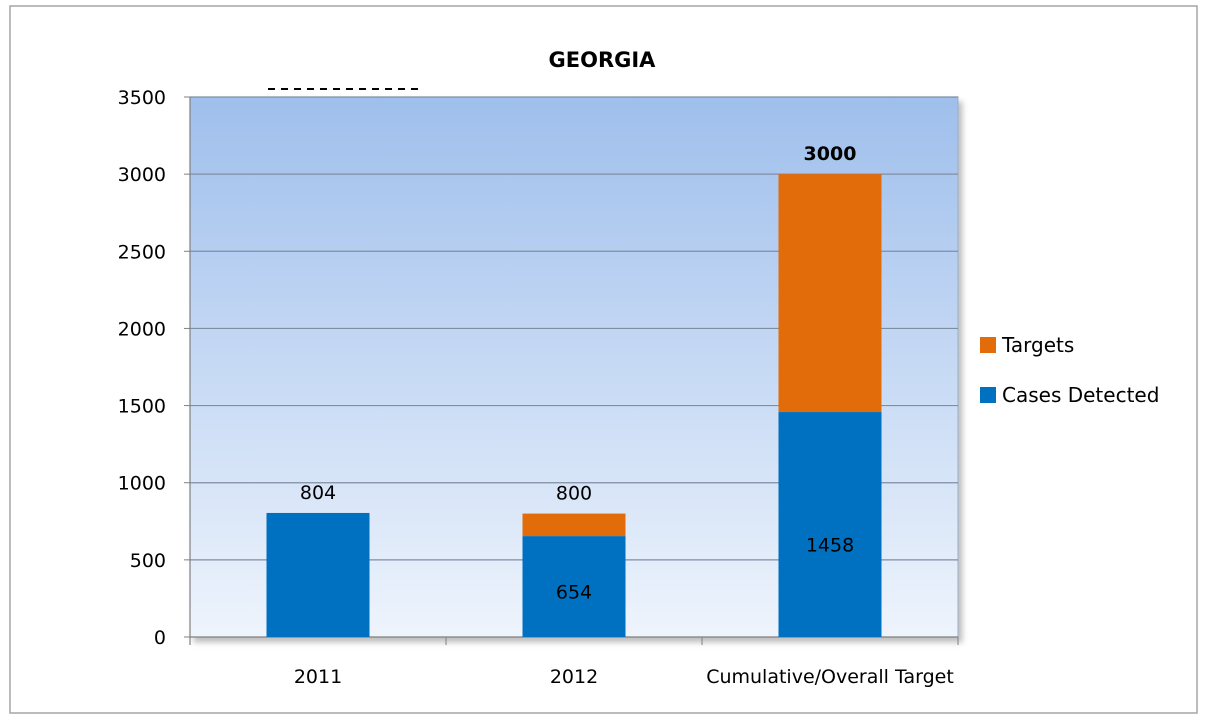 This screenshot has height=719, width=1205. I want to click on data-label: 804, so click(318, 493).